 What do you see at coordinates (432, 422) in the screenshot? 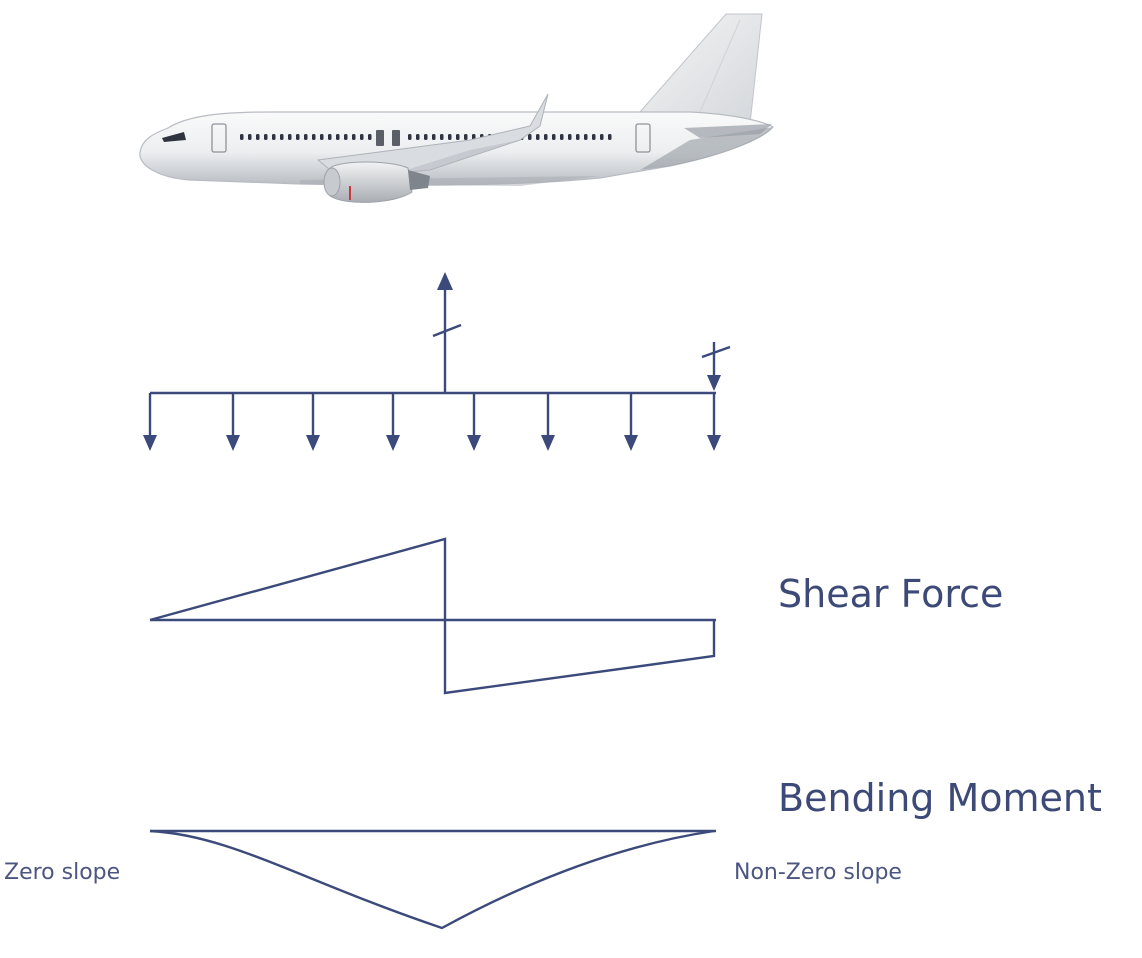
I see `distributed-load-arrows` at bounding box center [432, 422].